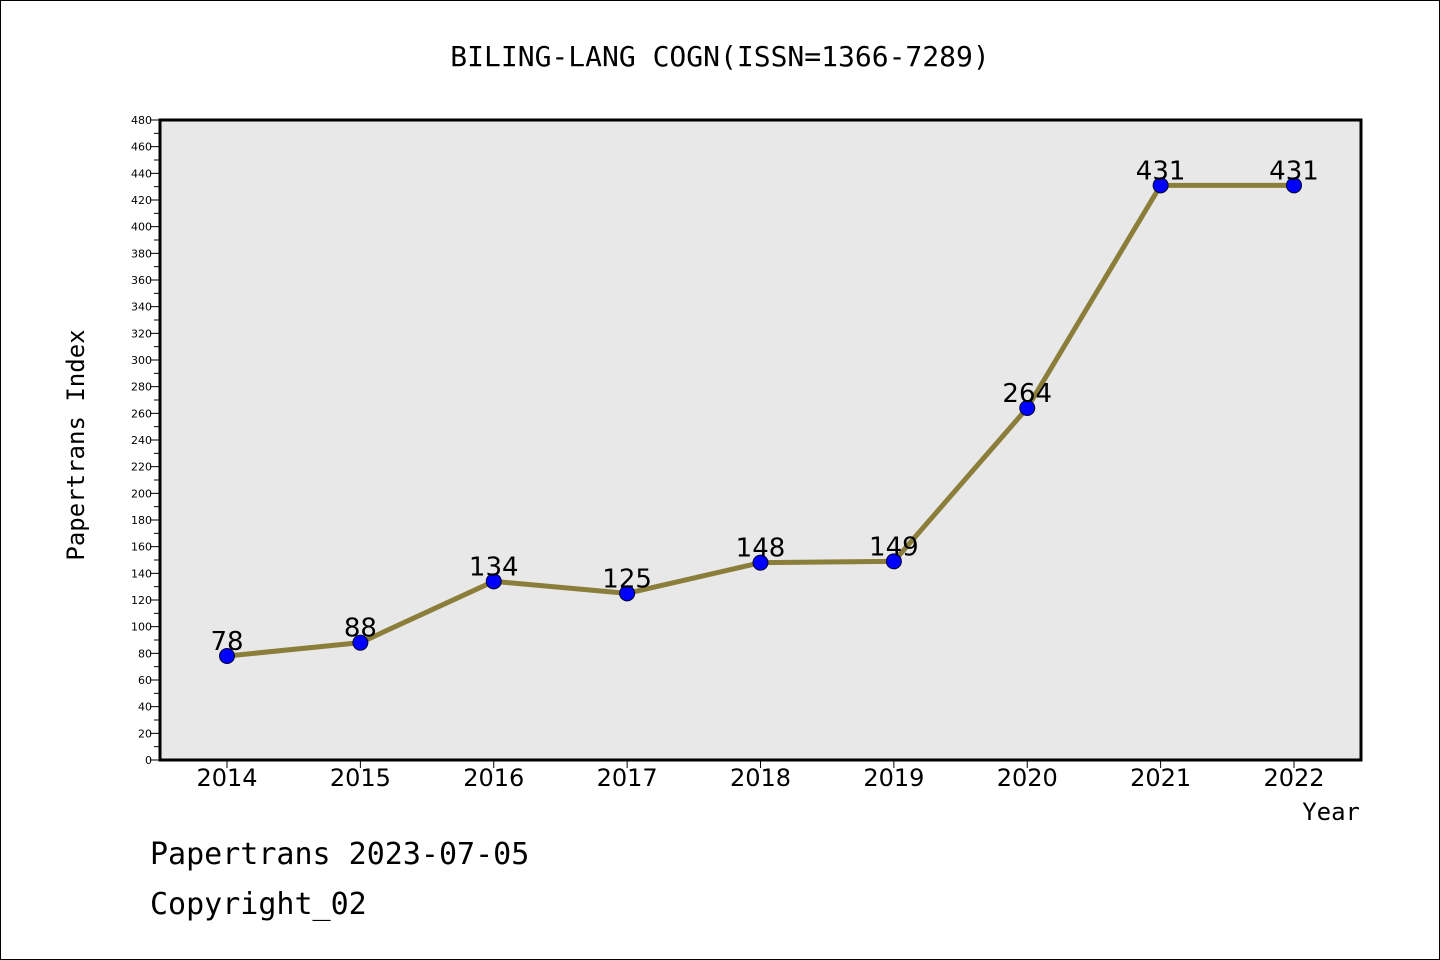 The height and width of the screenshot is (960, 1440). What do you see at coordinates (226, 642) in the screenshot?
I see `data-label: 78` at bounding box center [226, 642].